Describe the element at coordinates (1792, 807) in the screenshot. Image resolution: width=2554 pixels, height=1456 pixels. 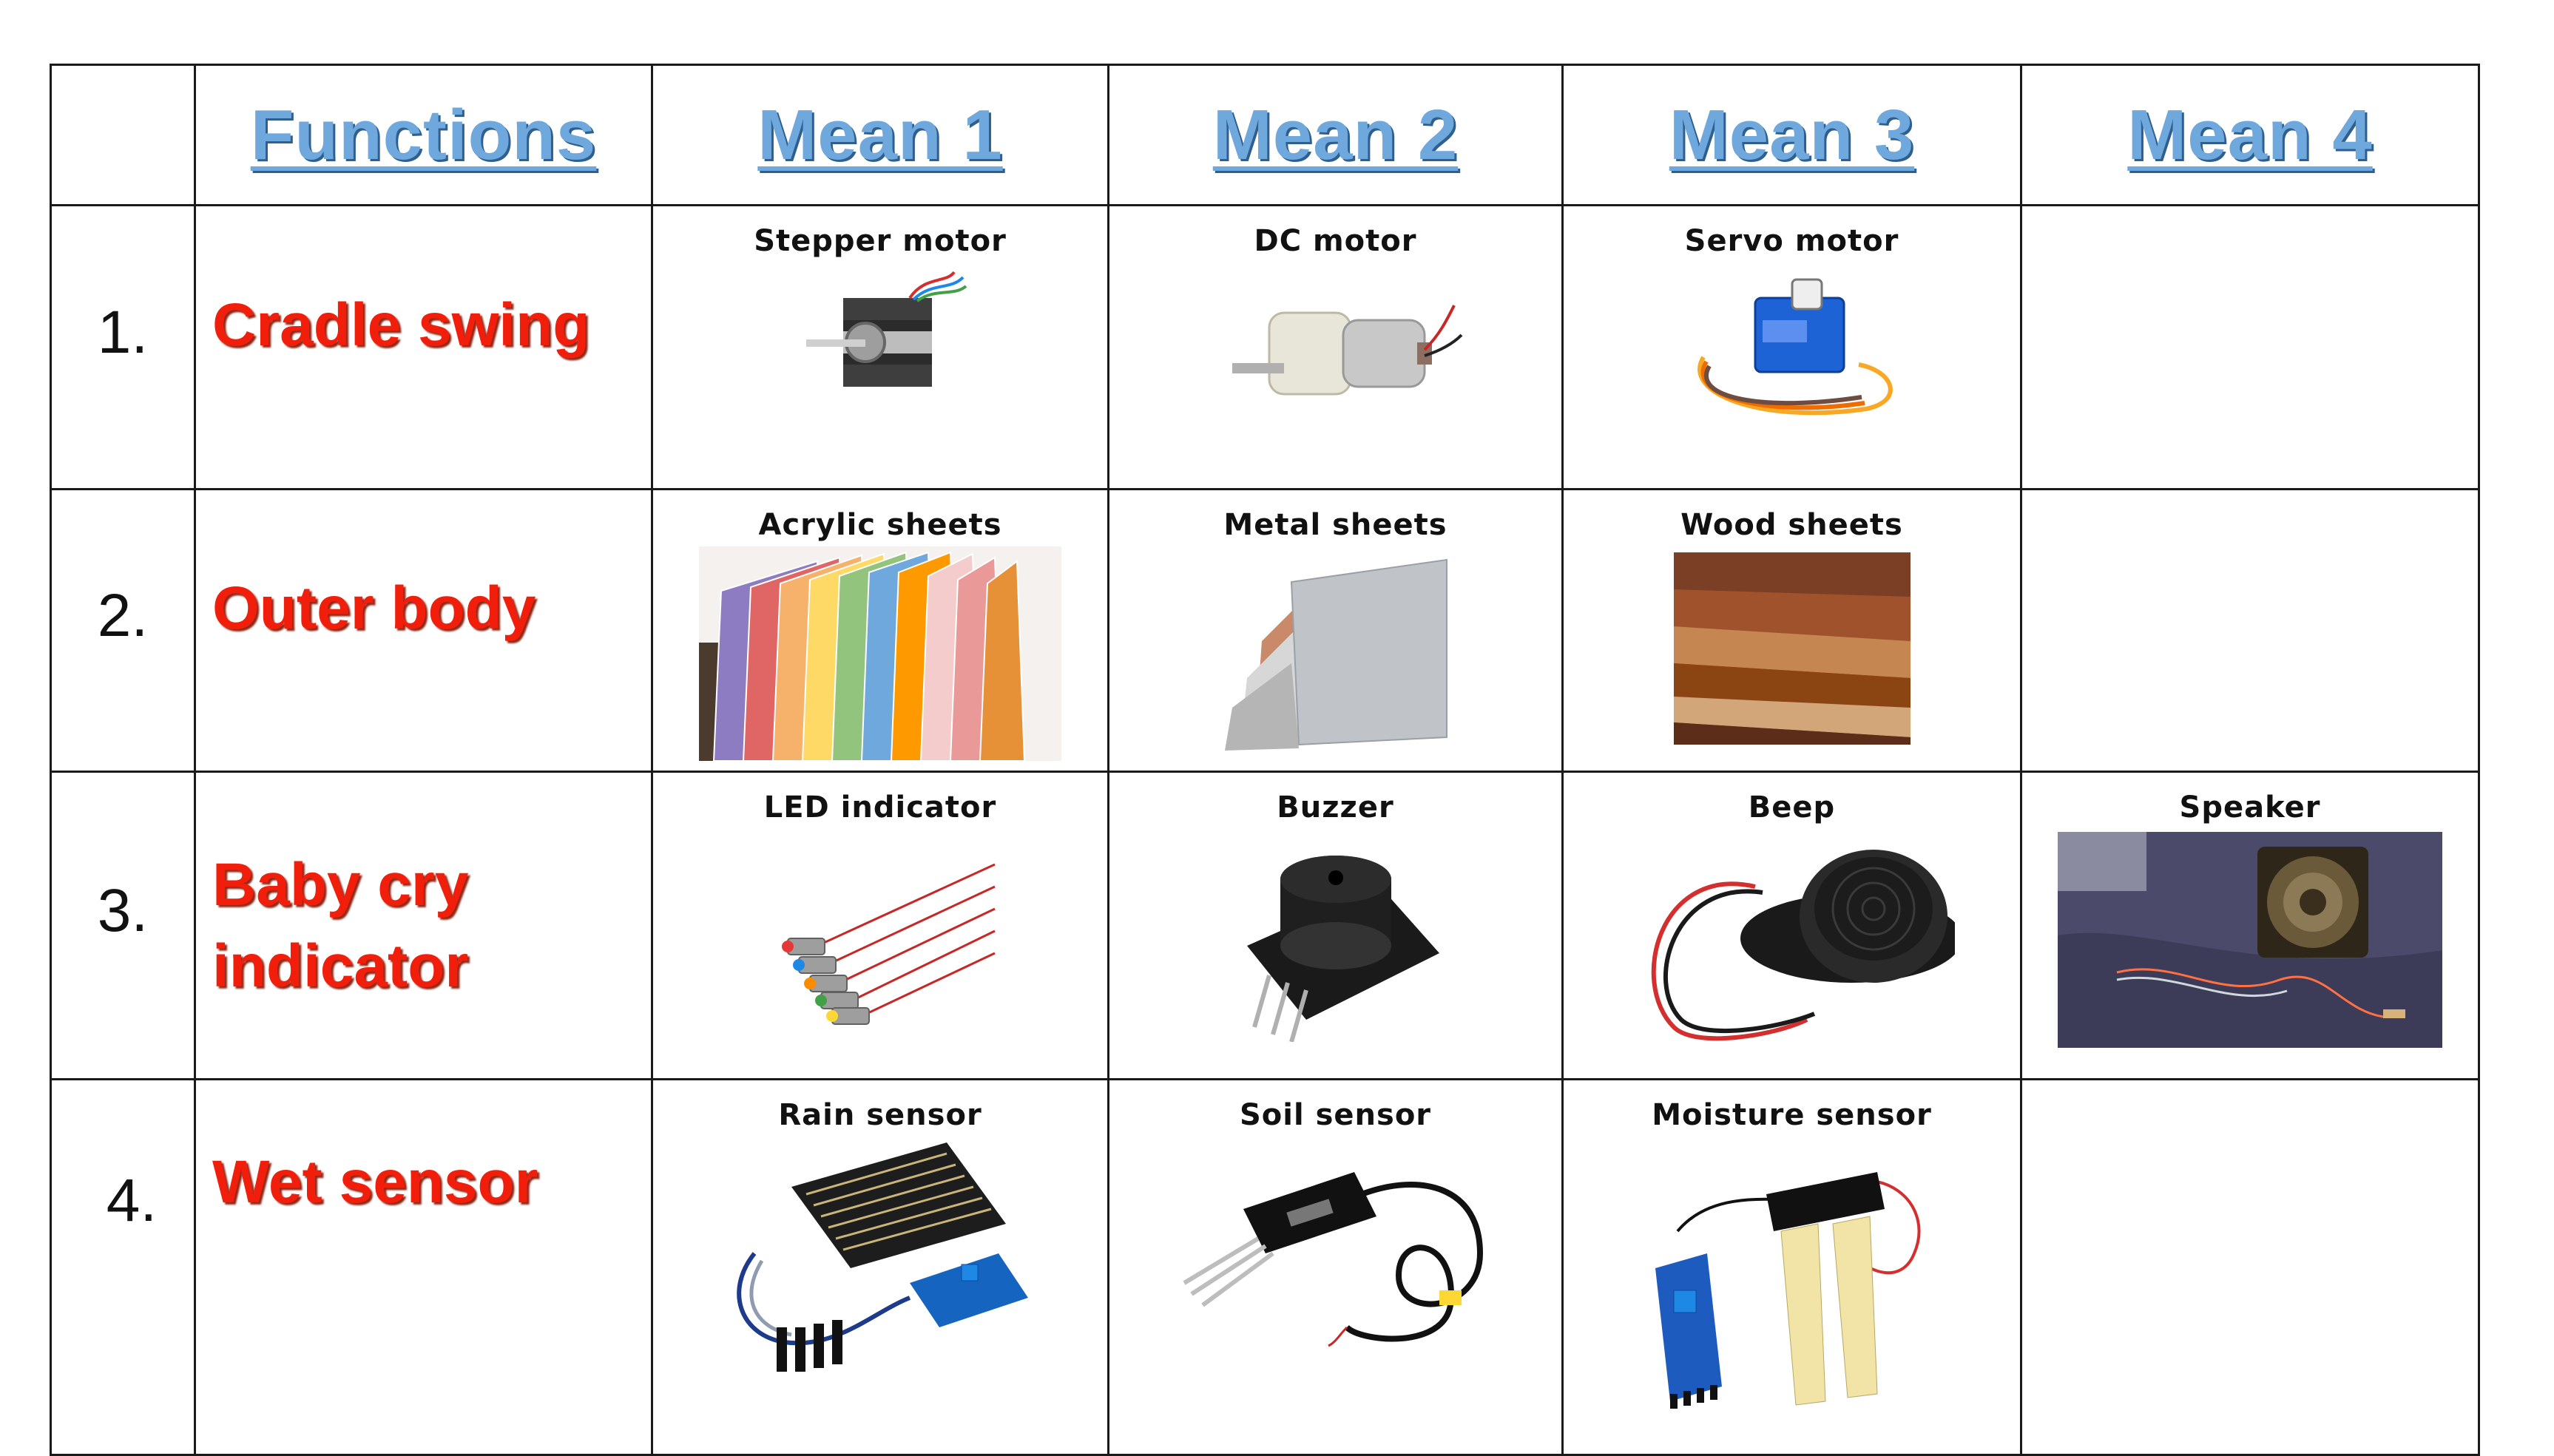
I see `row-3-mean-3-label: Beep` at that location.